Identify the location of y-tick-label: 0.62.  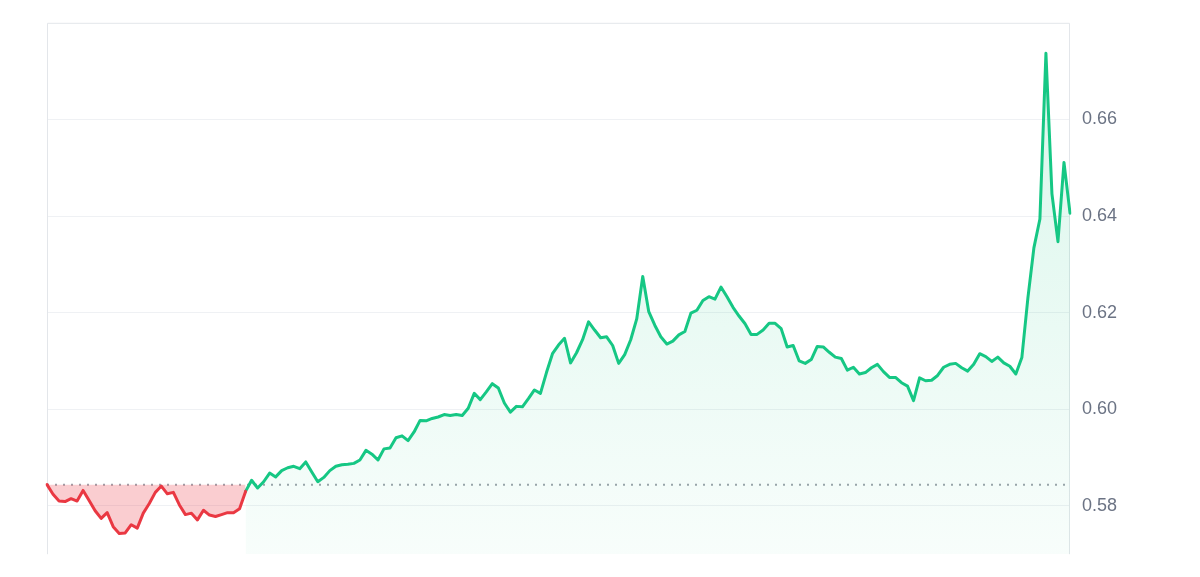
(1100, 311).